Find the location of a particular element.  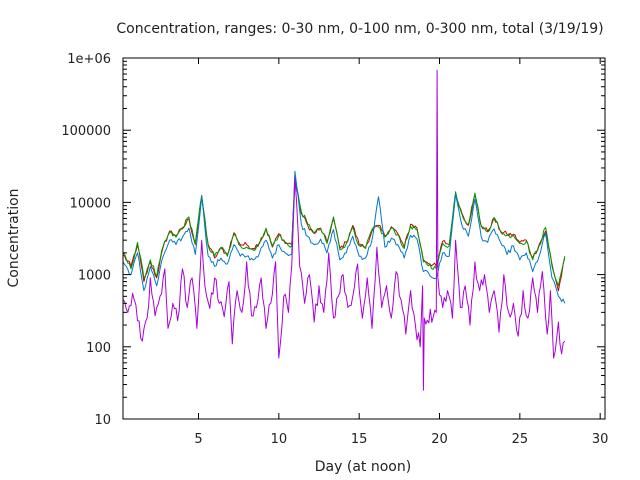

x-tick-label: 5 is located at coordinates (198, 439).